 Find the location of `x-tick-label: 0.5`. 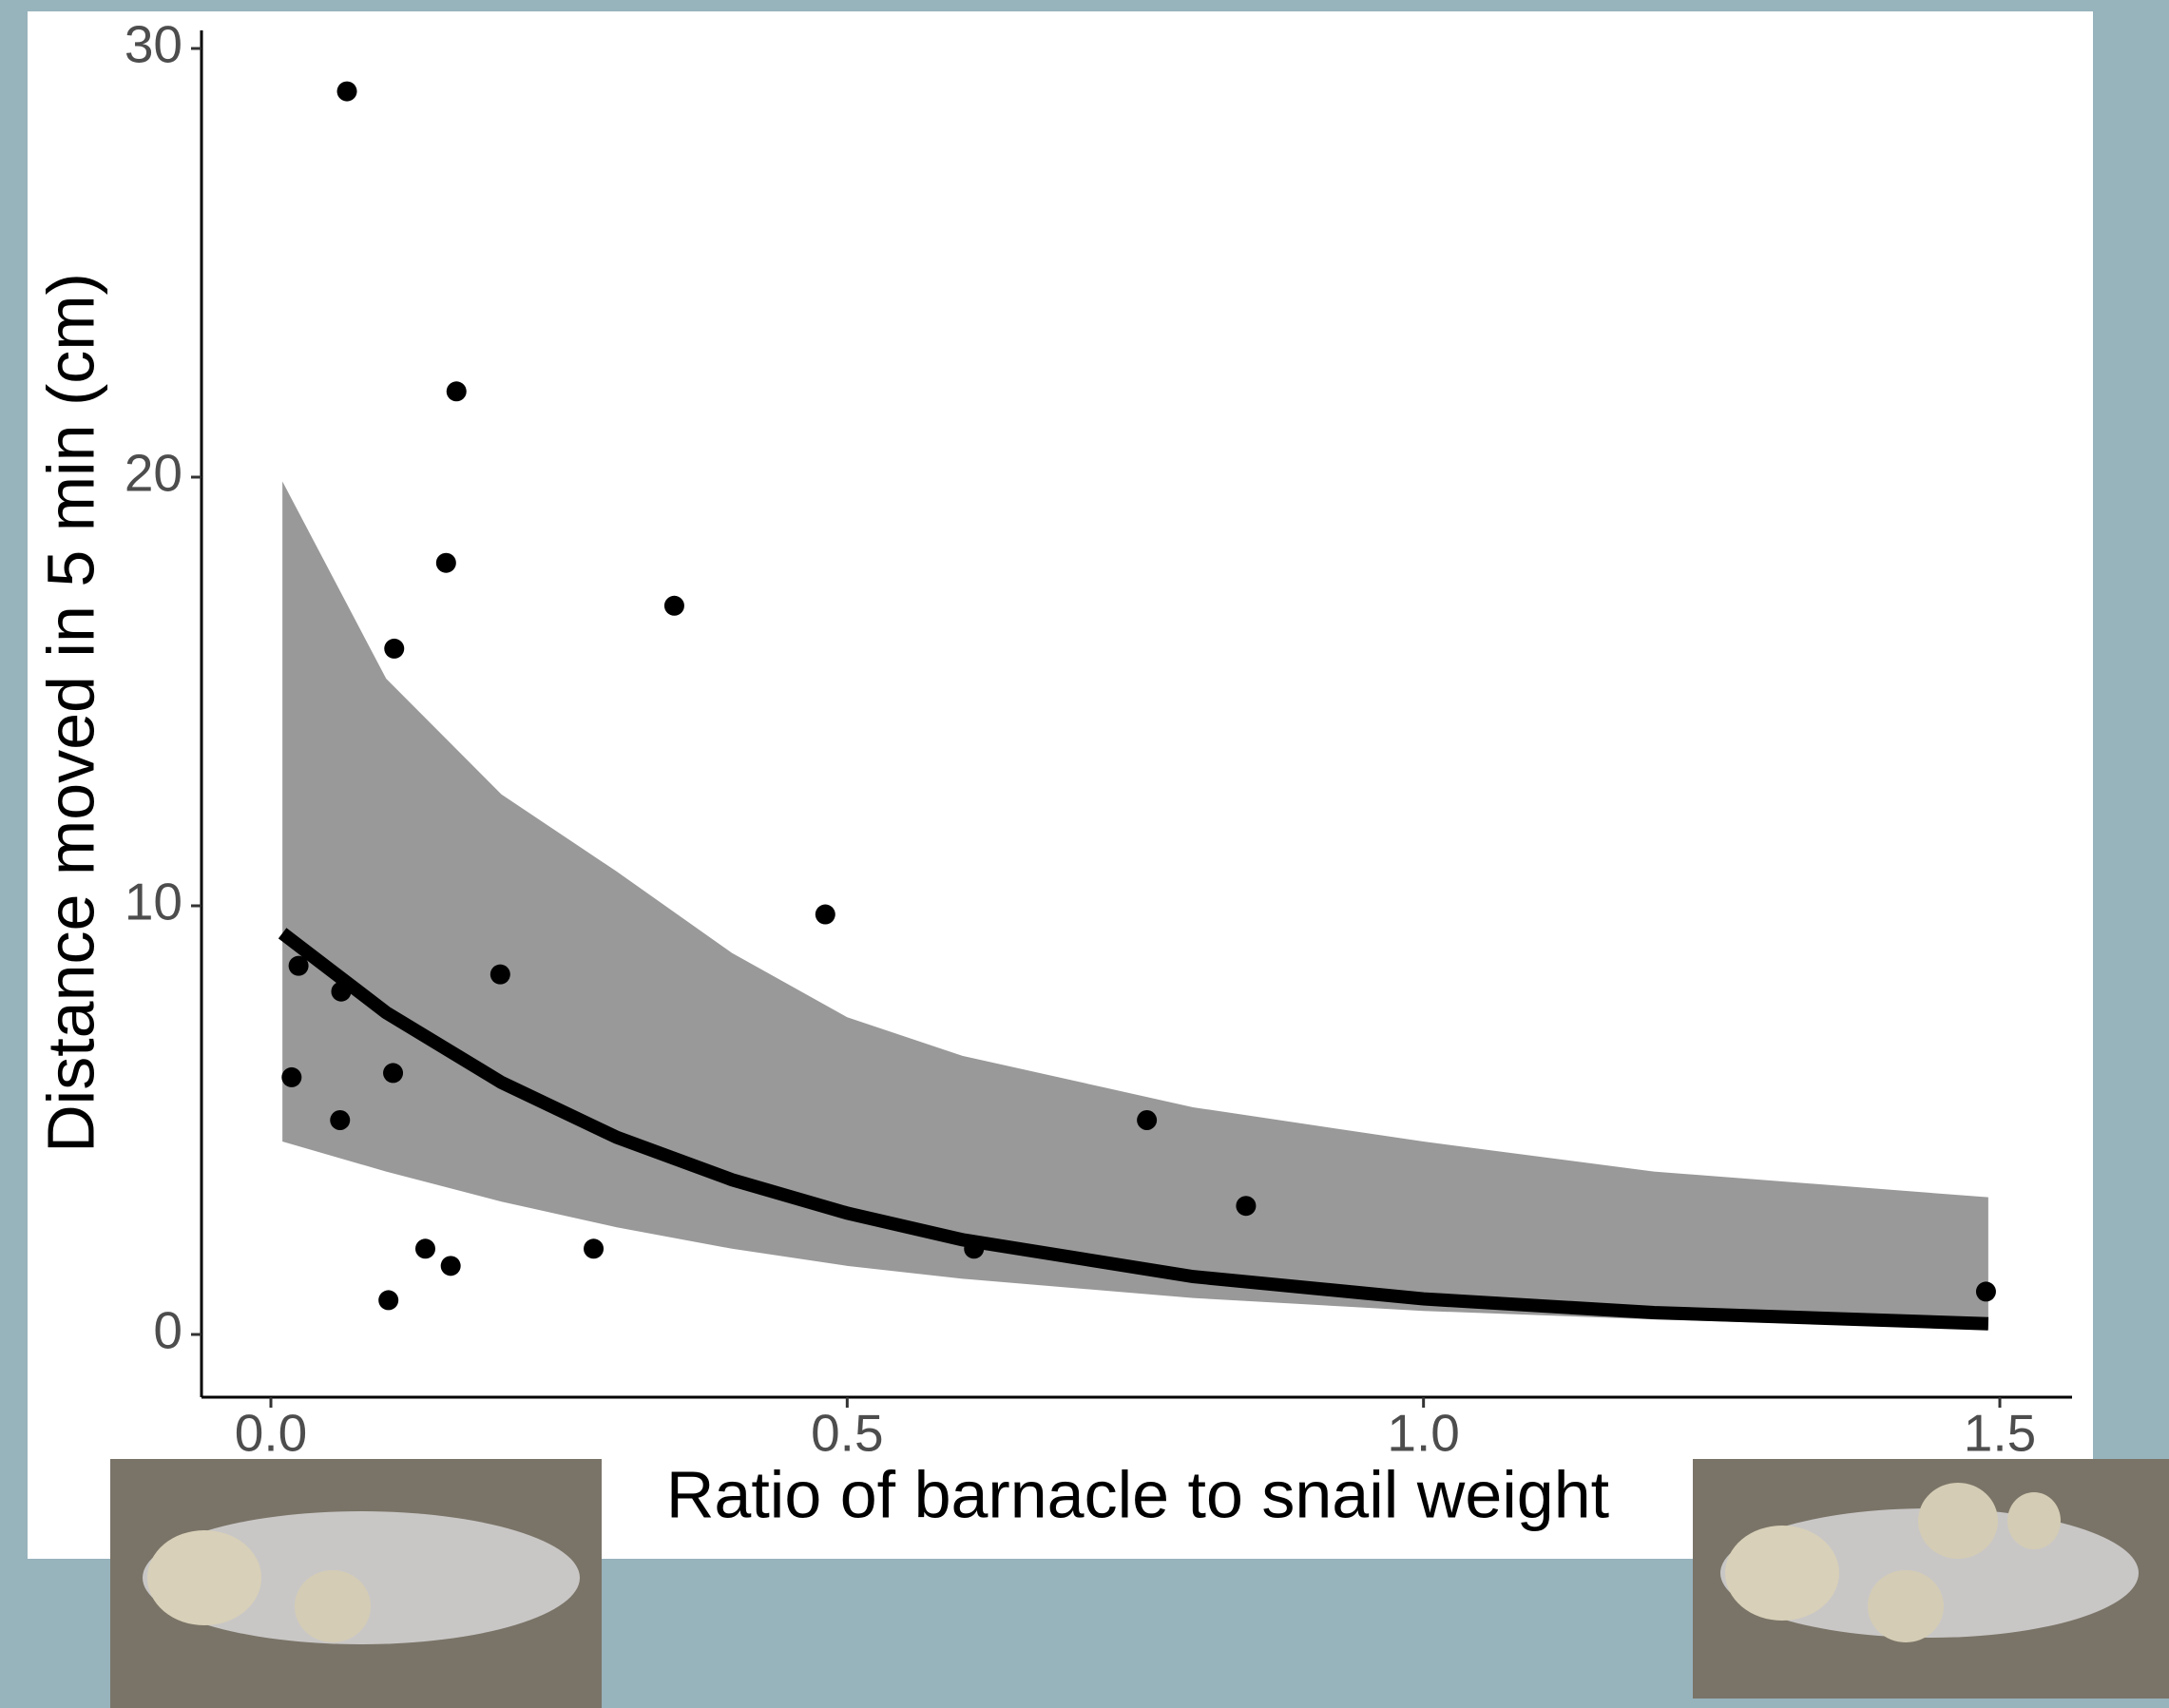

x-tick-label: 0.5 is located at coordinates (847, 1433).